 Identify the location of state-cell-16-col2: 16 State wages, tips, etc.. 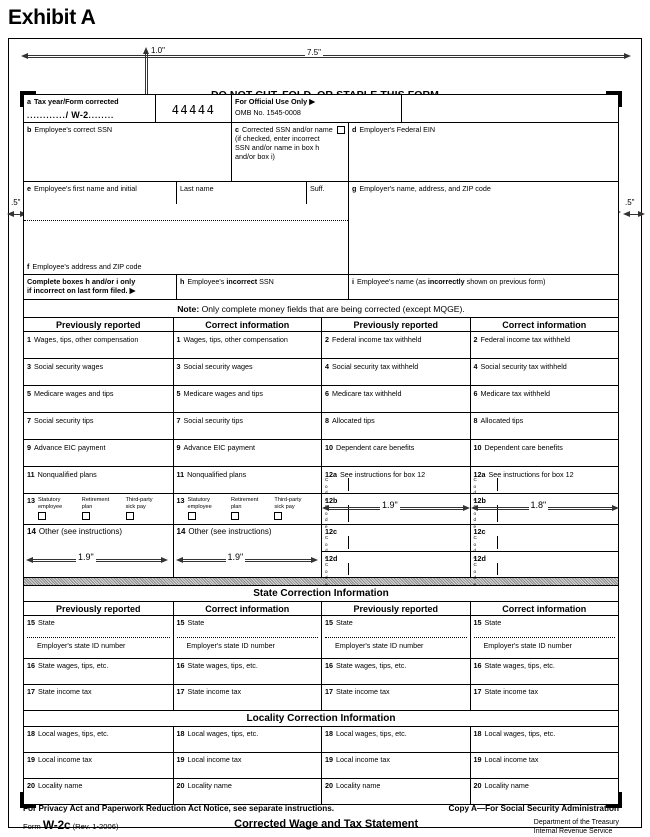
(395, 671).